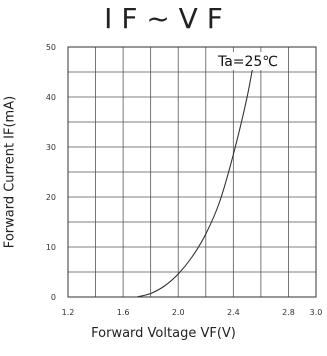  I want to click on x-tick-label: 2.0, so click(178, 312).